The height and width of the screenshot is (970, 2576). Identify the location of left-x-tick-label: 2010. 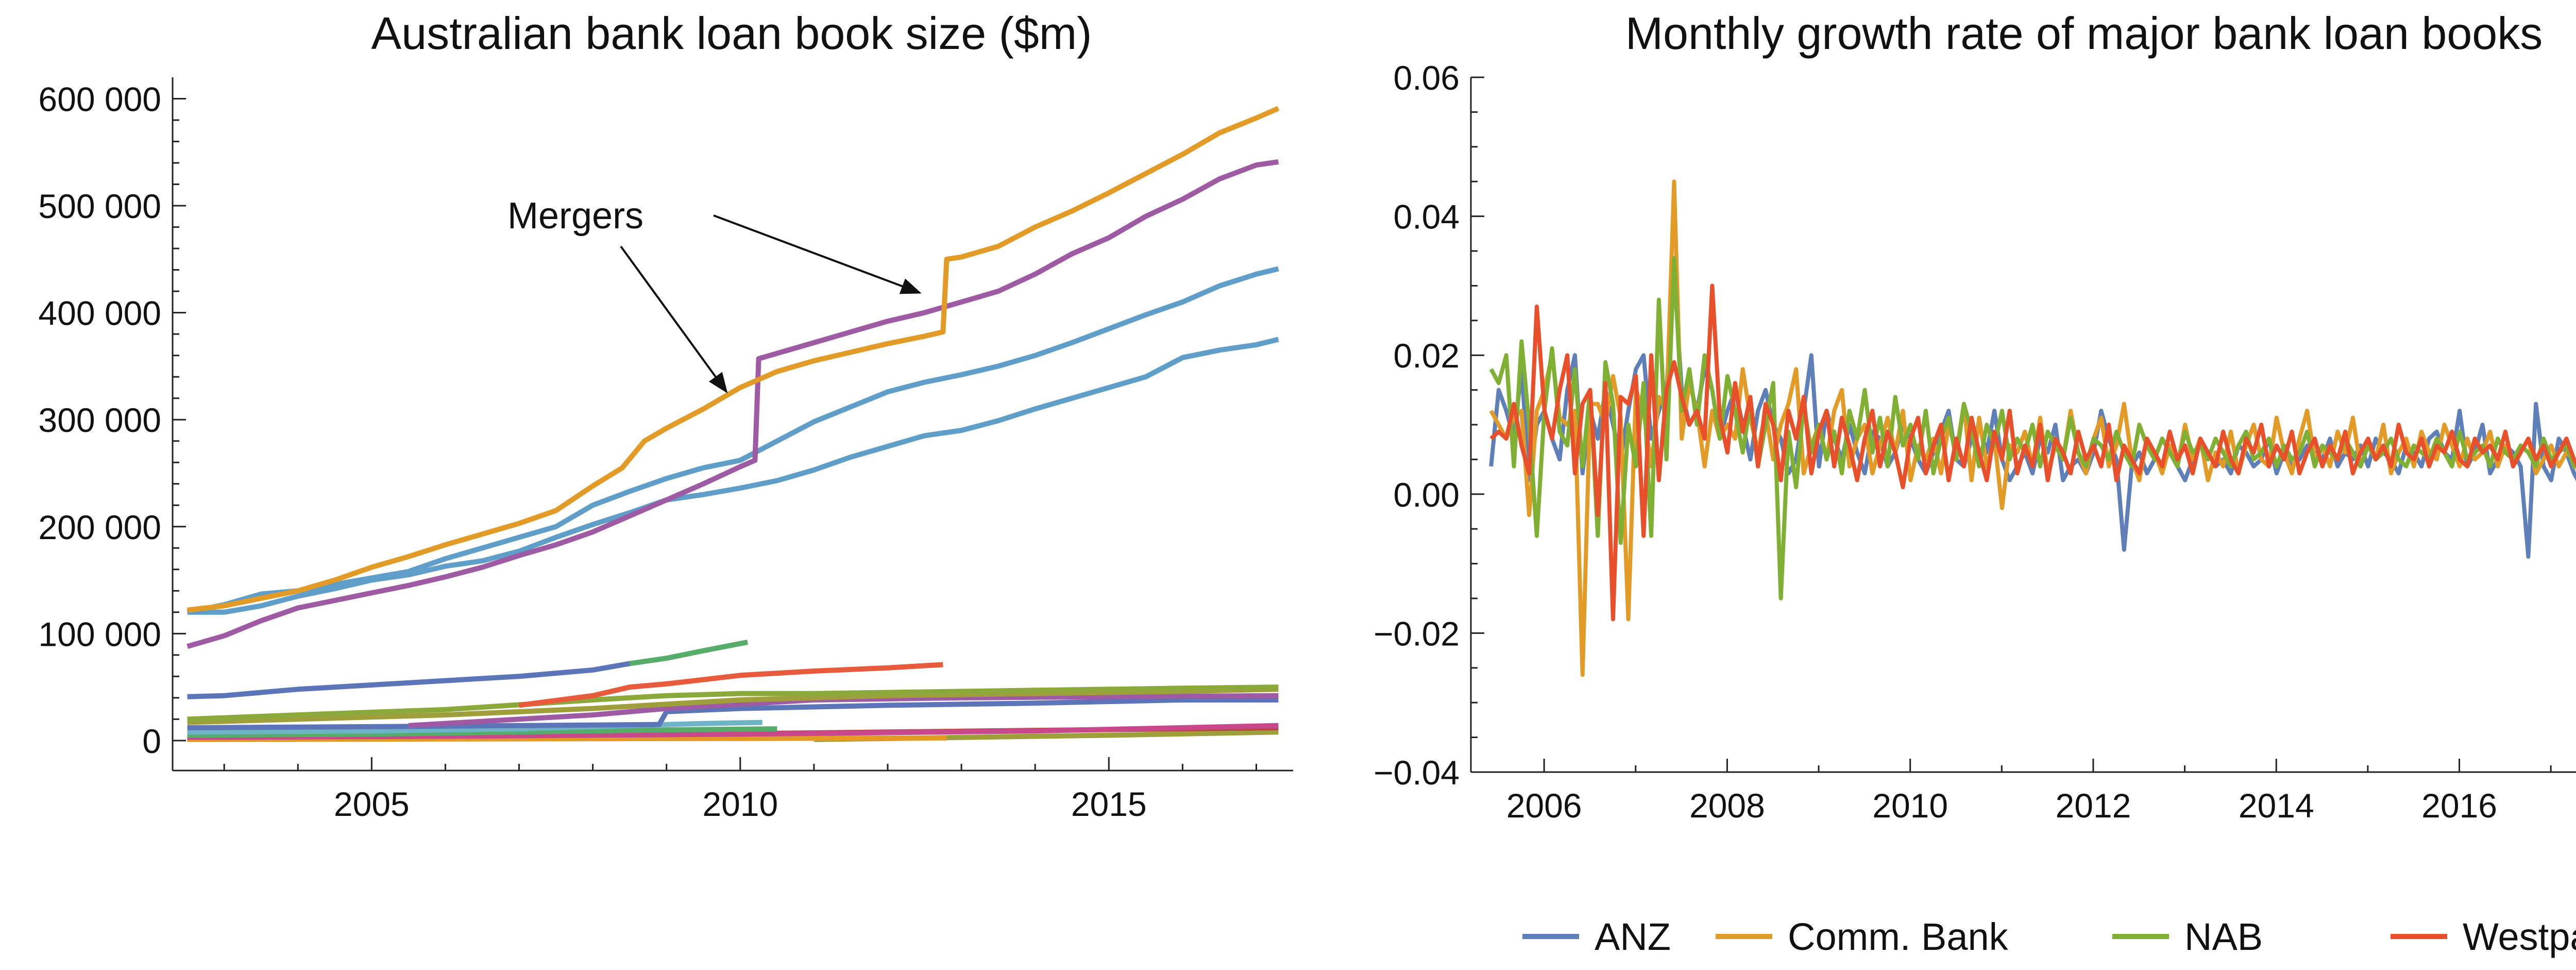
(740, 804).